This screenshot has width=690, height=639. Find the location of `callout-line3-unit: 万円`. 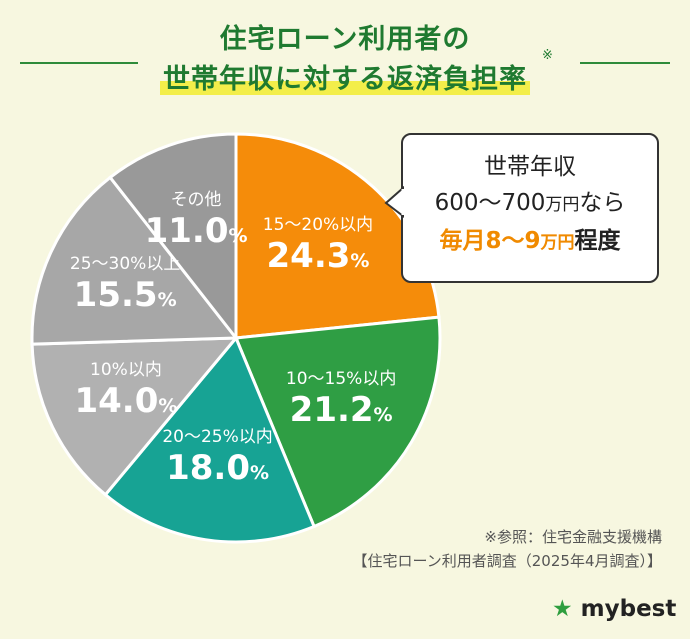

callout-line3-unit: 万円 is located at coordinates (557, 243).